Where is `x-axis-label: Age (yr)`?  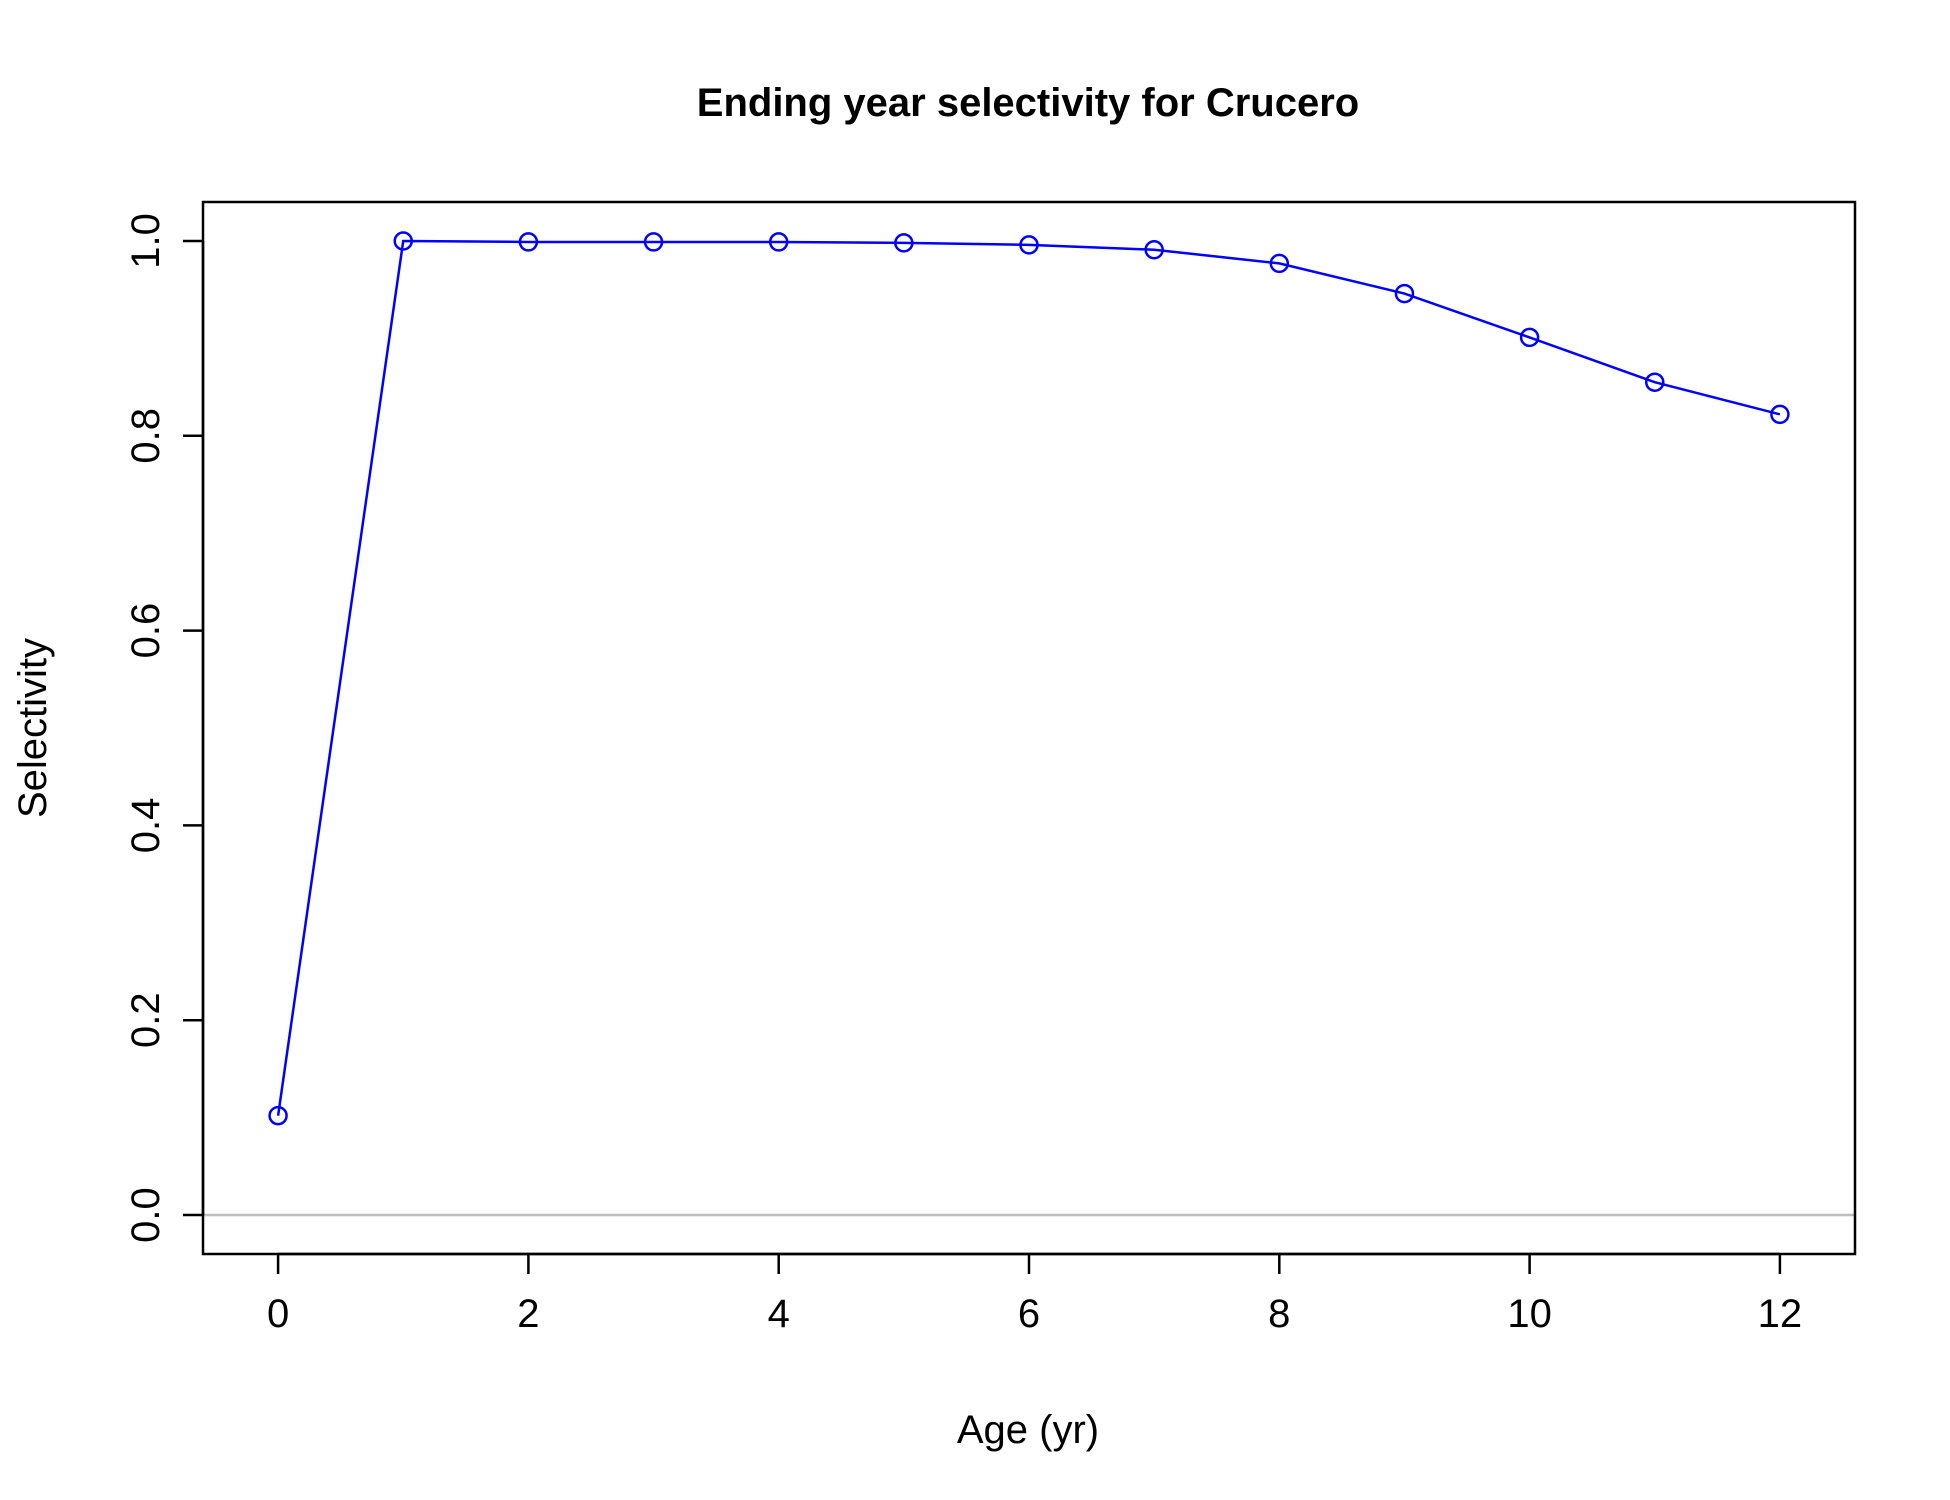
x-axis-label: Age (yr) is located at coordinates (1028, 1430).